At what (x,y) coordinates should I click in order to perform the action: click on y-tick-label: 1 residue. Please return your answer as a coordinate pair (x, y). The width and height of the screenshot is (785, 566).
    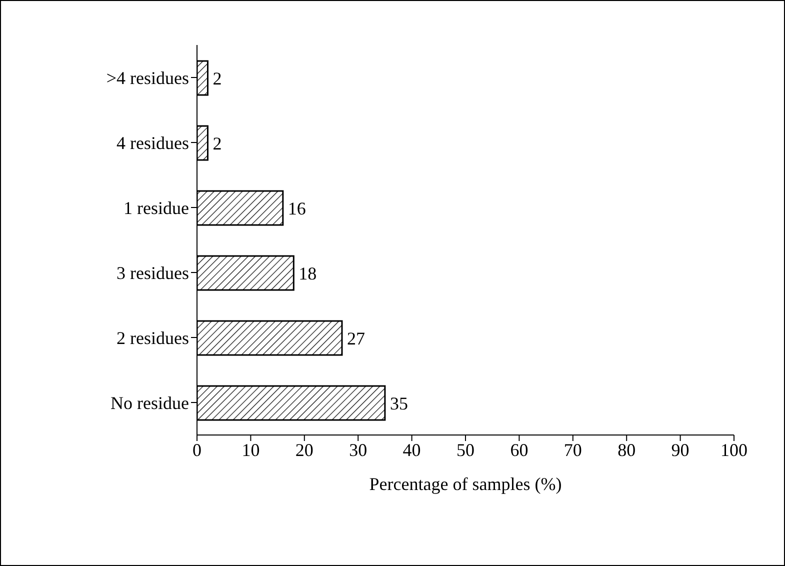
    Looking at the image, I should click on (157, 208).